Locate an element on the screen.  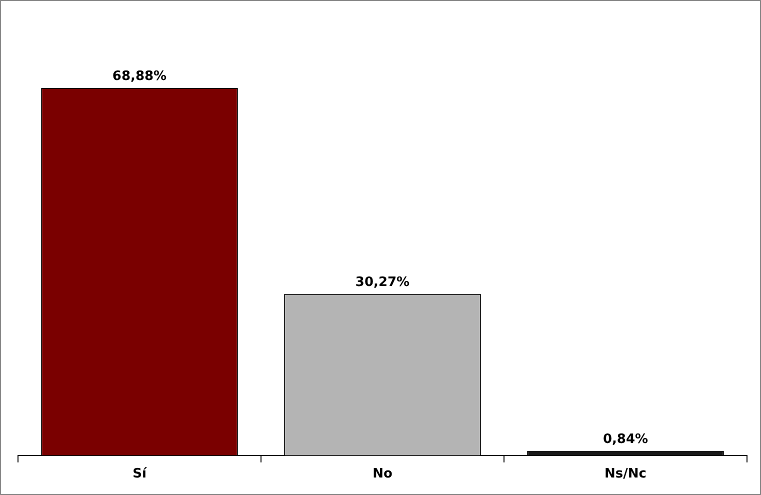
x-tick-label: No is located at coordinates (382, 474).